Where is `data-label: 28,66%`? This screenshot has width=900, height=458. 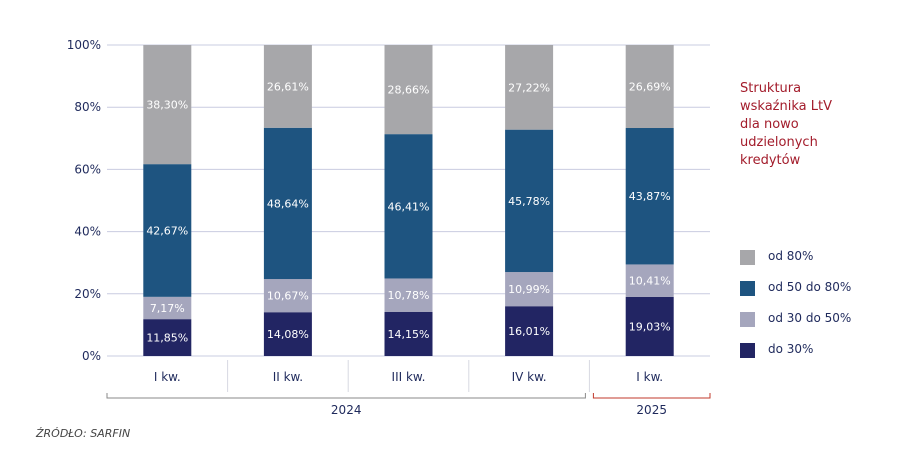 data-label: 28,66% is located at coordinates (409, 90).